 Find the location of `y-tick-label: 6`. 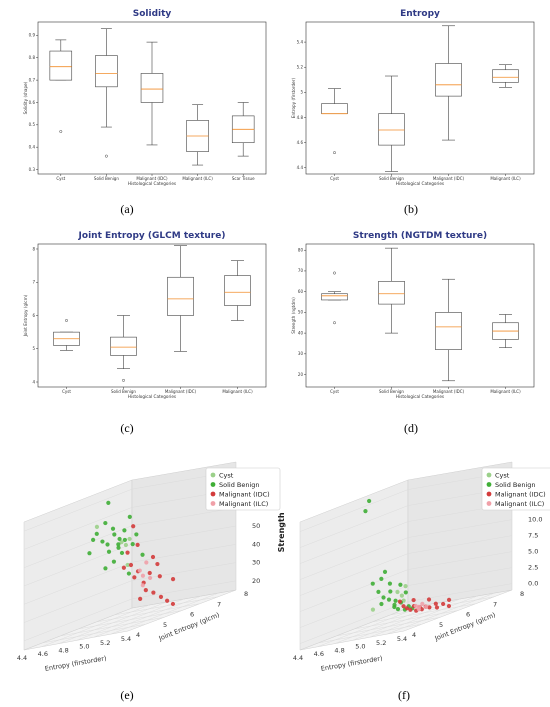

y-tick-label: 6 is located at coordinates (33, 315).